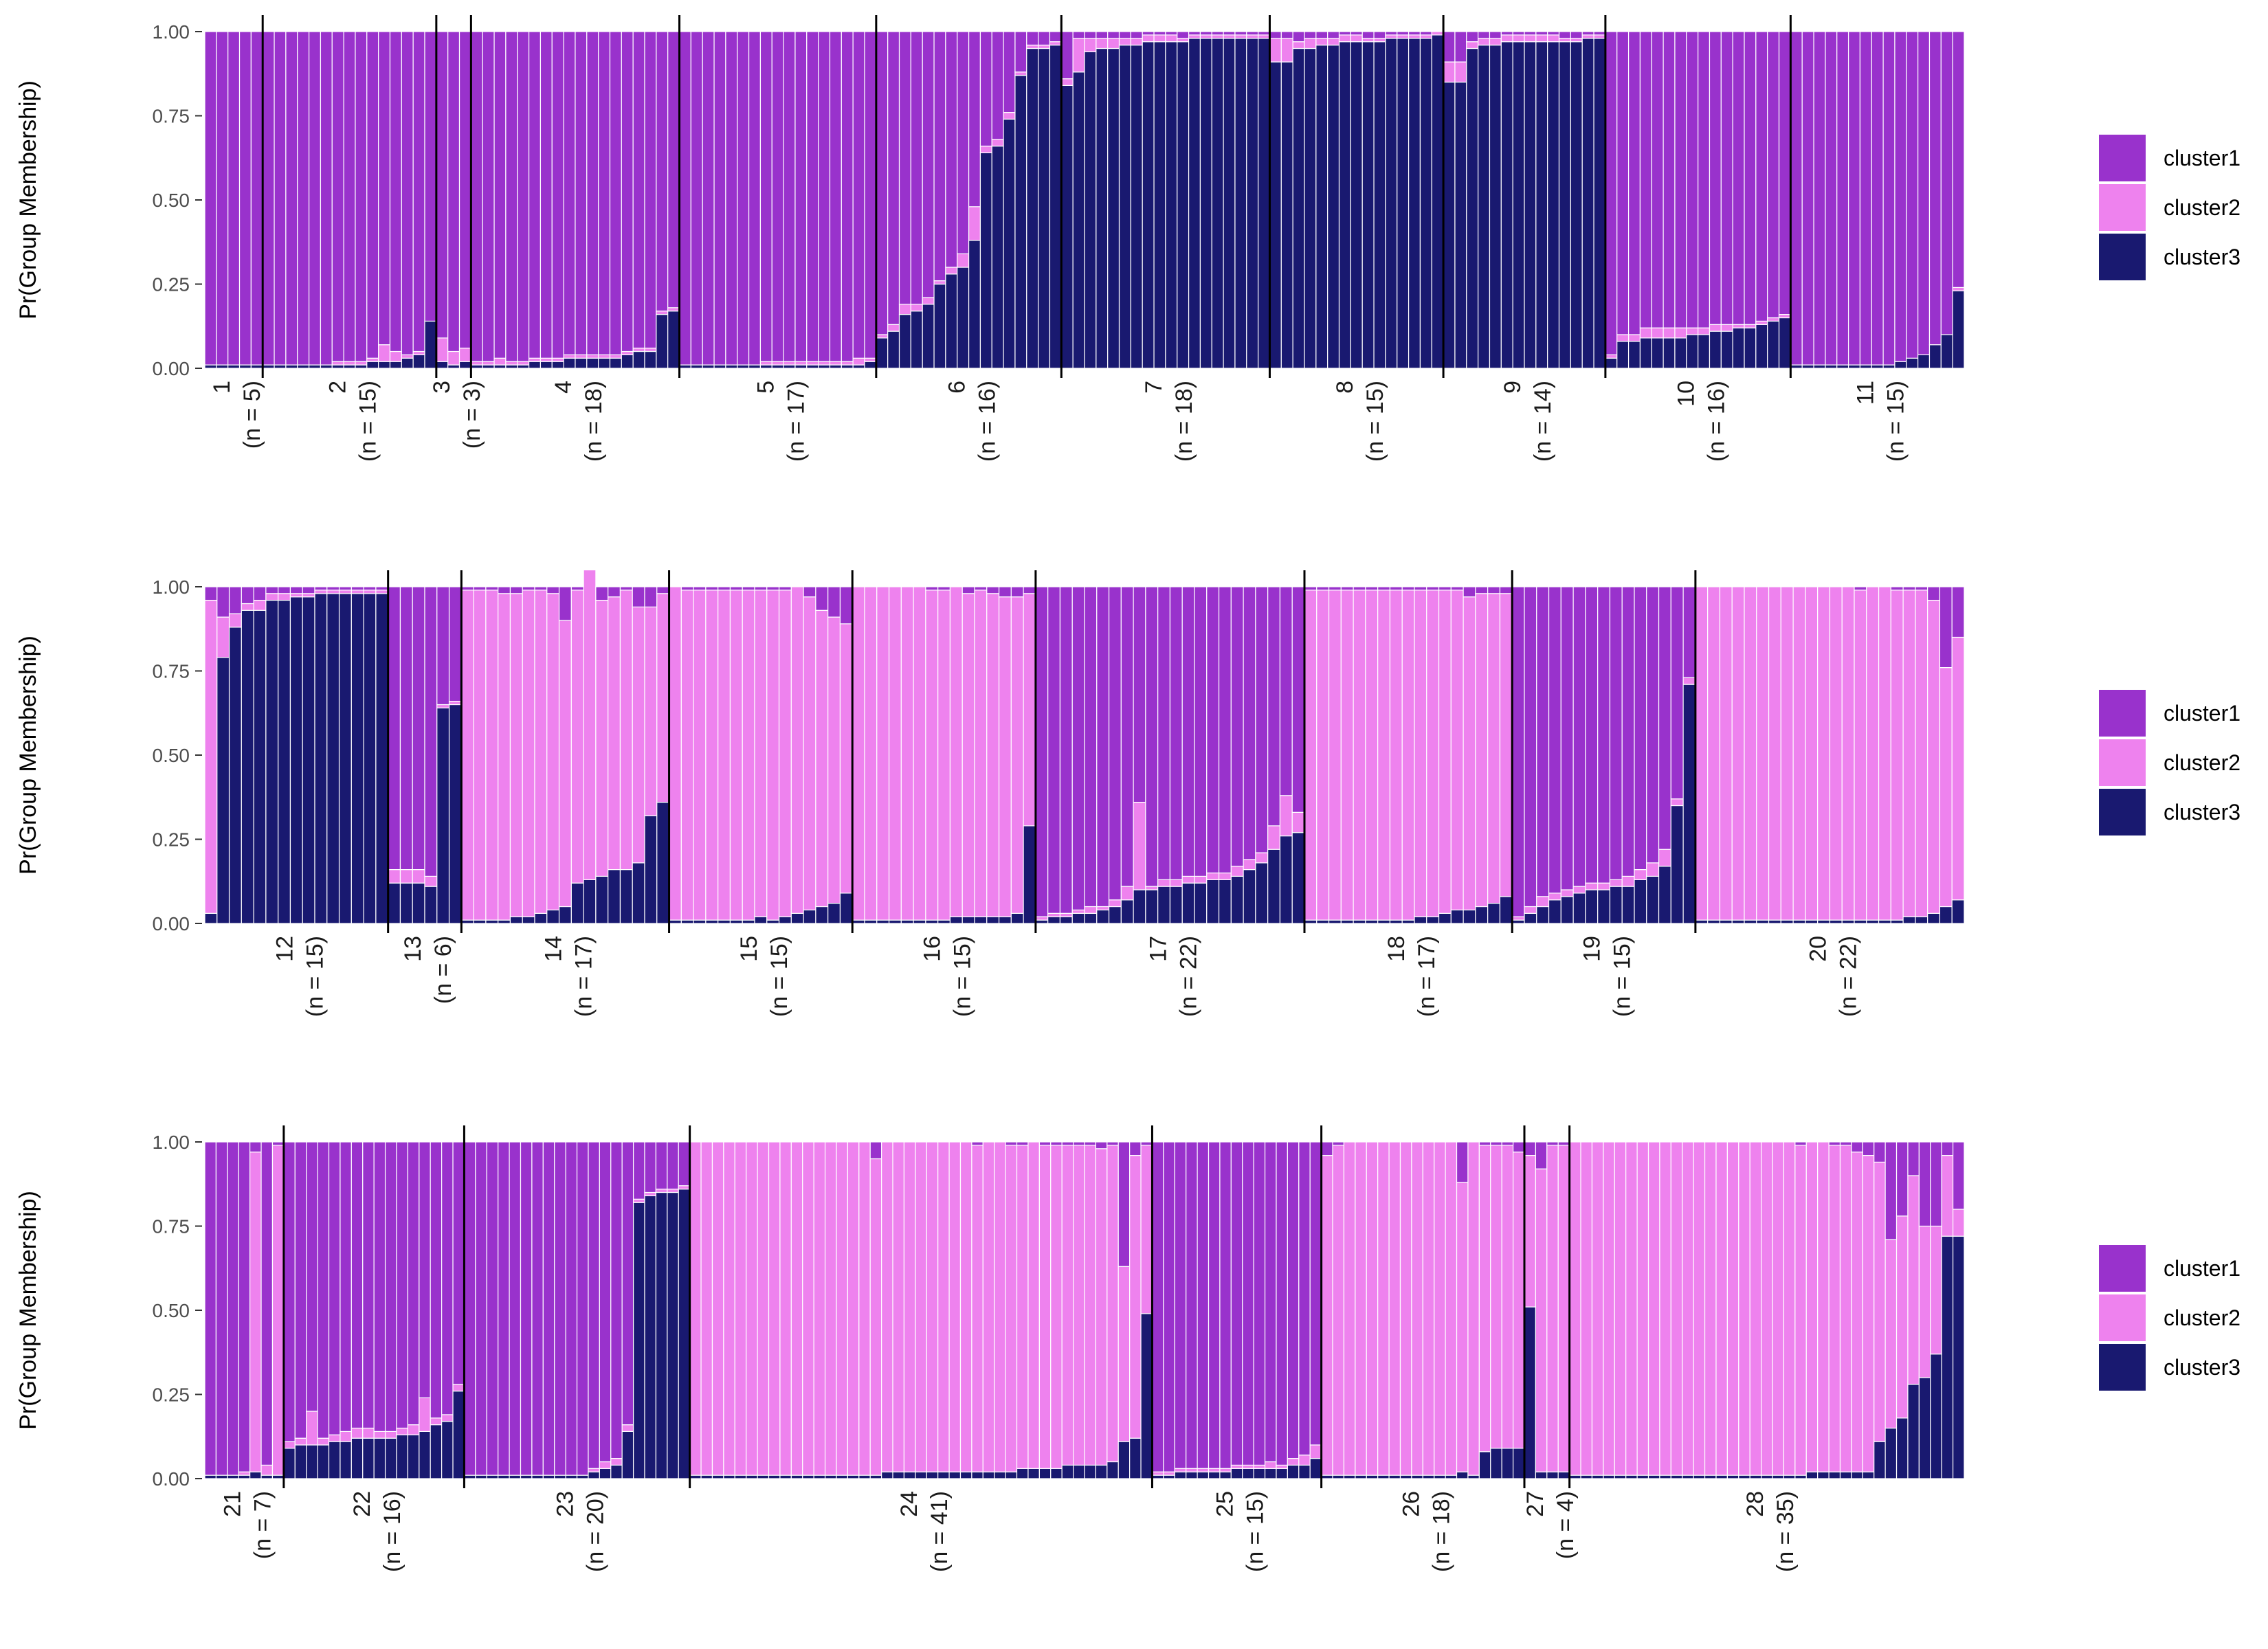  What do you see at coordinates (1786, 1532) in the screenshot?
I see `group-label-count: (n = 35)` at bounding box center [1786, 1532].